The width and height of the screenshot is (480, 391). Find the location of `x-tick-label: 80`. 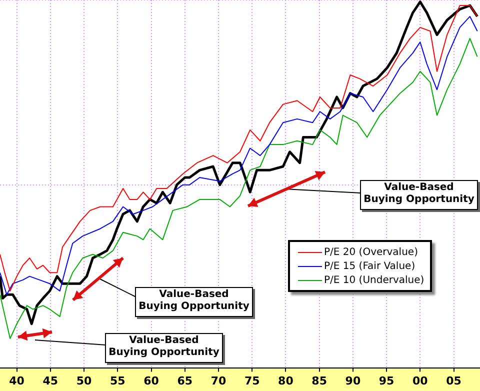

x-tick-label: 80 is located at coordinates (286, 381).